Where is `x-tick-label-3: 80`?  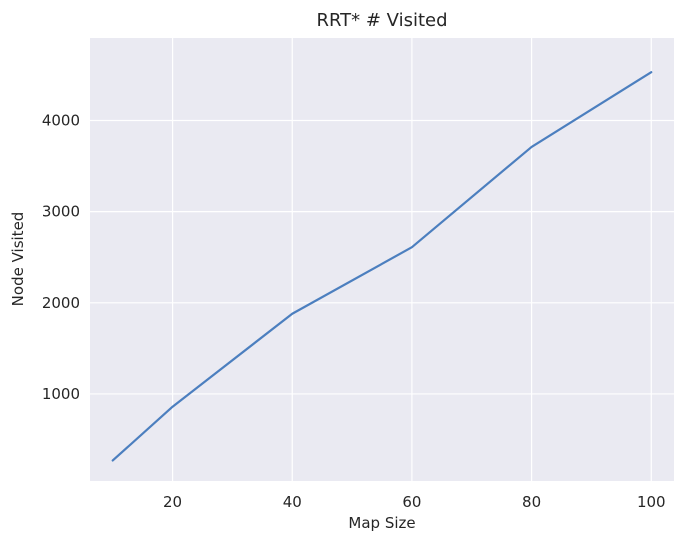 x-tick-label-3: 80 is located at coordinates (531, 502).